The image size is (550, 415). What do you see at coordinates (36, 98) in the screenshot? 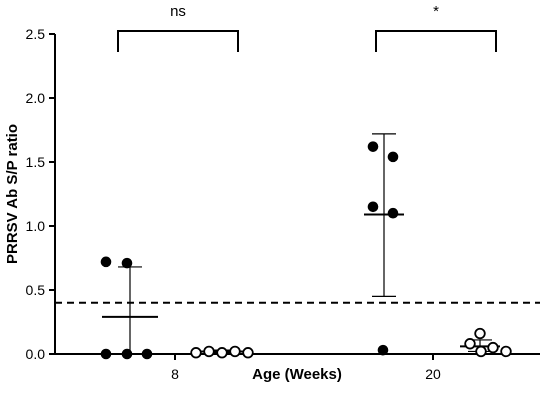
I see `y-tick-label: 2.0` at bounding box center [36, 98].